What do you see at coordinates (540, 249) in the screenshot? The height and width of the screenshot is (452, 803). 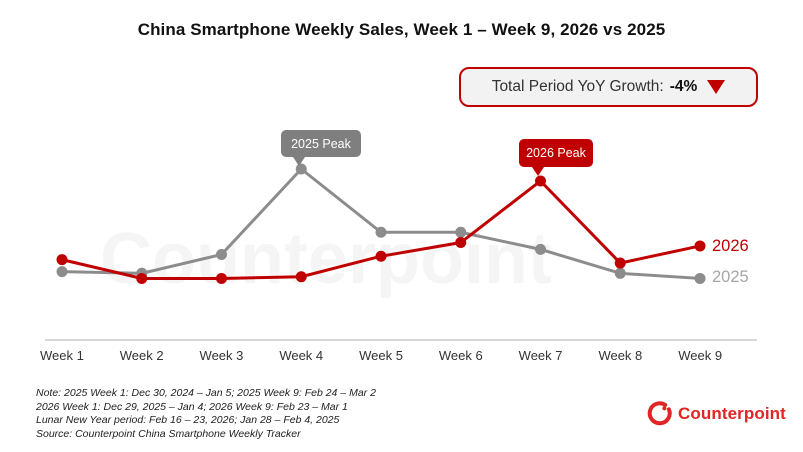 I see `data-point-2025-week7` at bounding box center [540, 249].